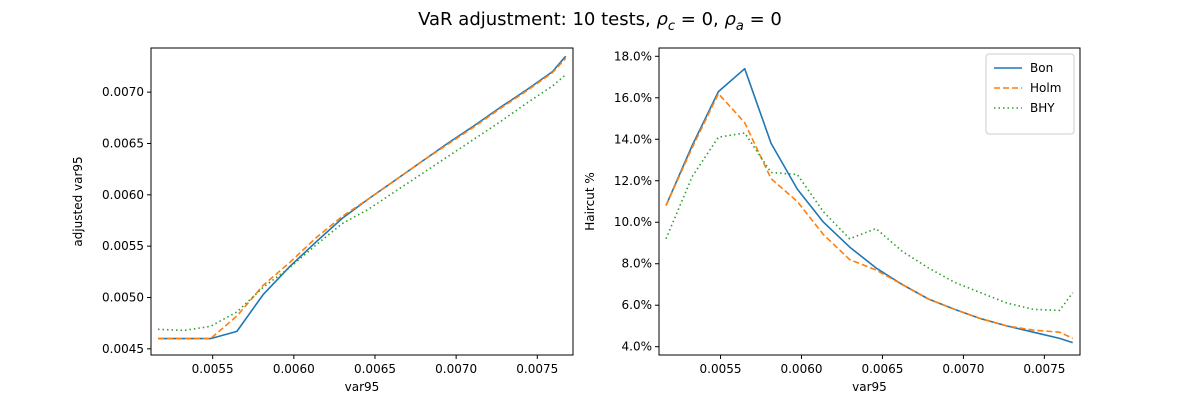 This screenshot has height=400, width=1200. Describe the element at coordinates (633, 98) in the screenshot. I see `y-tick-label: 16.0%` at that location.